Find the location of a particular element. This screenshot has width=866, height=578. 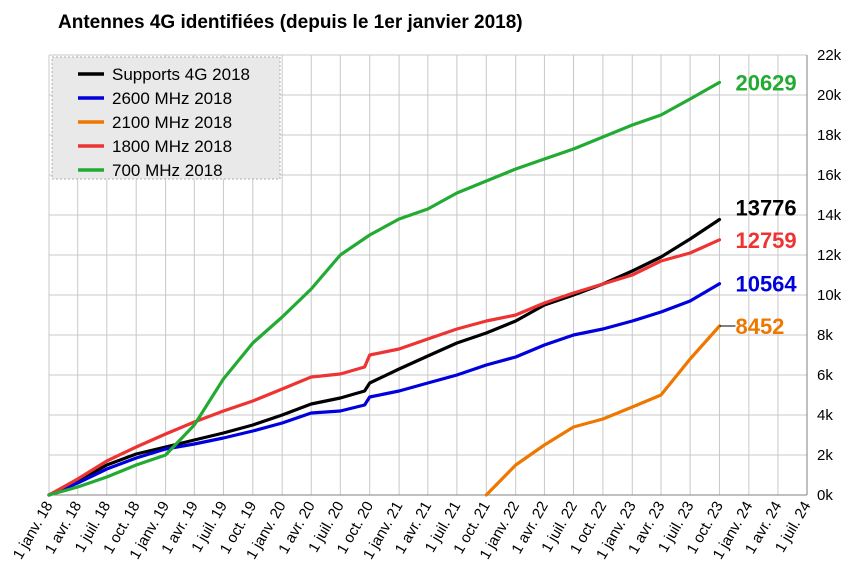

series-end-labels: 13776 10564 8452 12759 20629 is located at coordinates (758, 204).